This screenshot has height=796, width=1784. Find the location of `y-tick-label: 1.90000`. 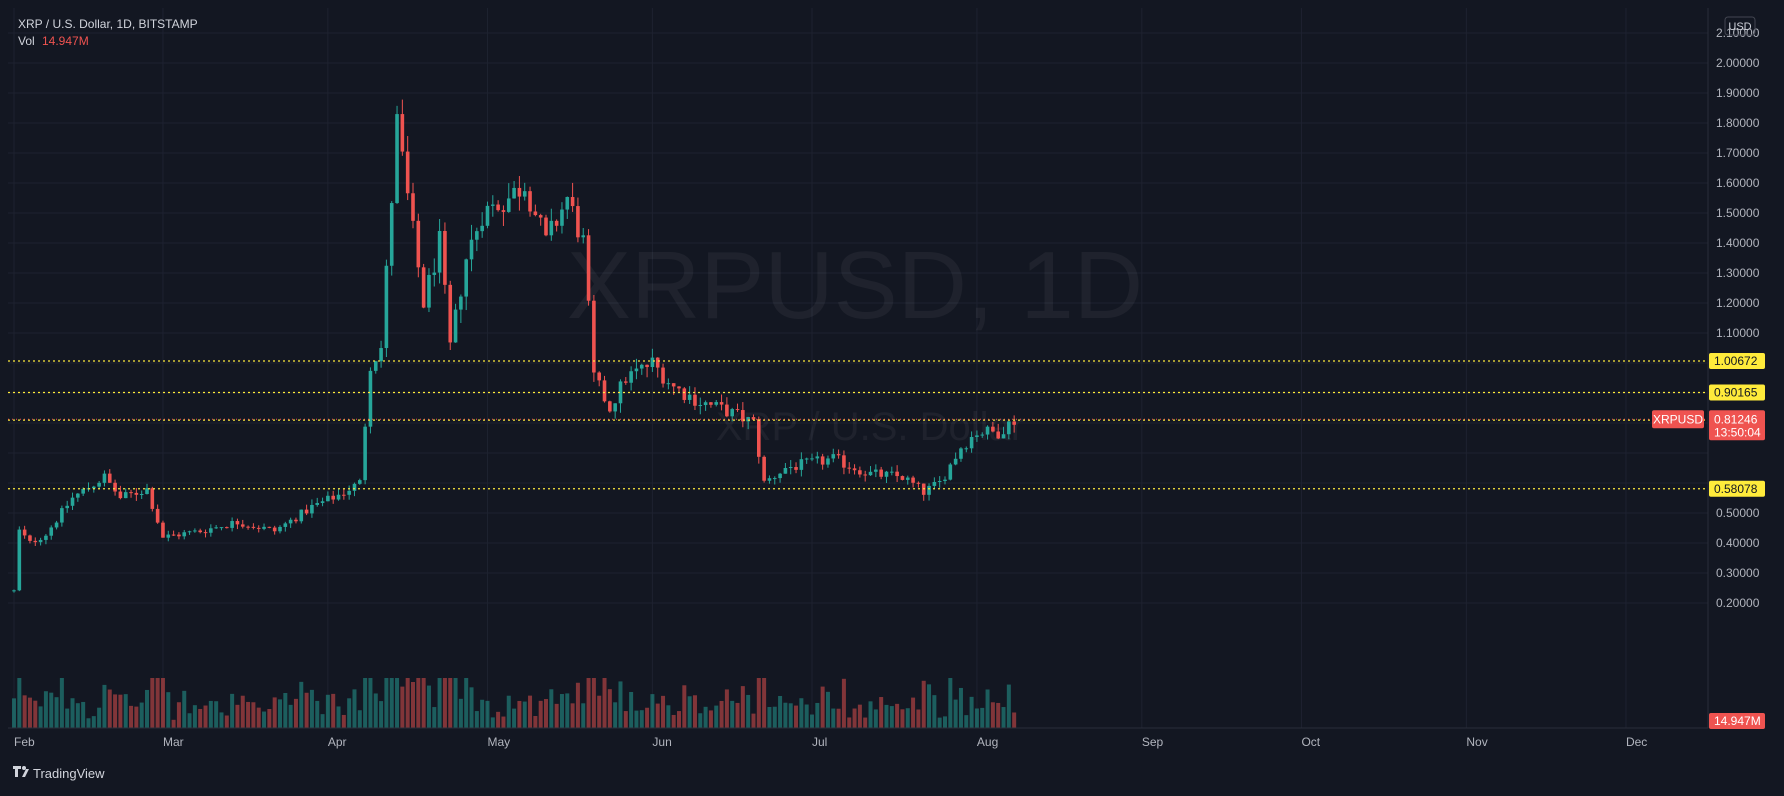

y-tick-label: 1.90000 is located at coordinates (1738, 93).